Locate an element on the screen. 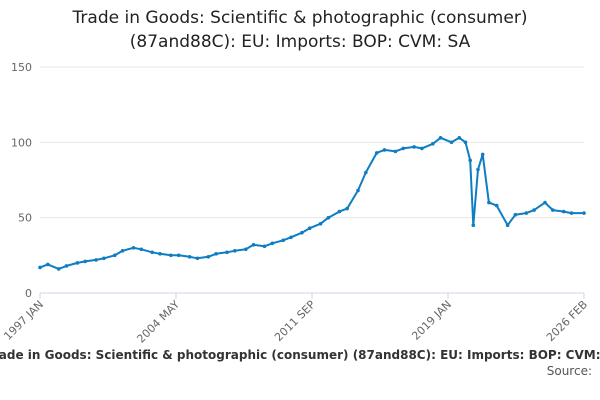 Image resolution: width=600 pixels, height=400 pixels. y-tick-label: 0 is located at coordinates (28, 293).